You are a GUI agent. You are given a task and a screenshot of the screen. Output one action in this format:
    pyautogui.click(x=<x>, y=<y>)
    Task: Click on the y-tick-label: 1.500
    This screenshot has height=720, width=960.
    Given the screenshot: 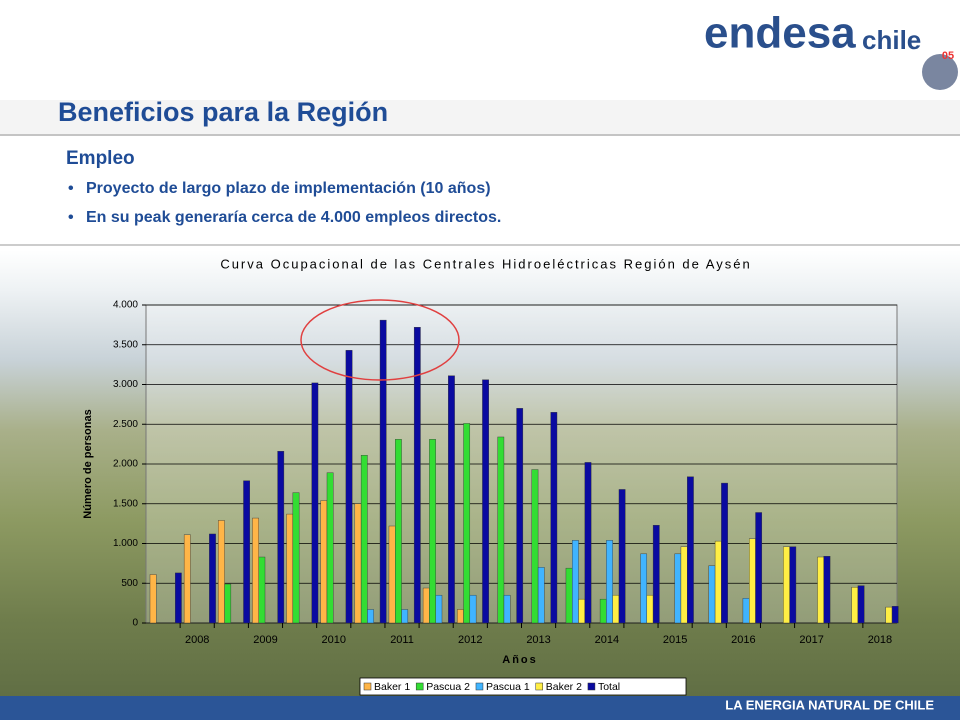 What is the action you would take?
    pyautogui.click(x=125, y=503)
    